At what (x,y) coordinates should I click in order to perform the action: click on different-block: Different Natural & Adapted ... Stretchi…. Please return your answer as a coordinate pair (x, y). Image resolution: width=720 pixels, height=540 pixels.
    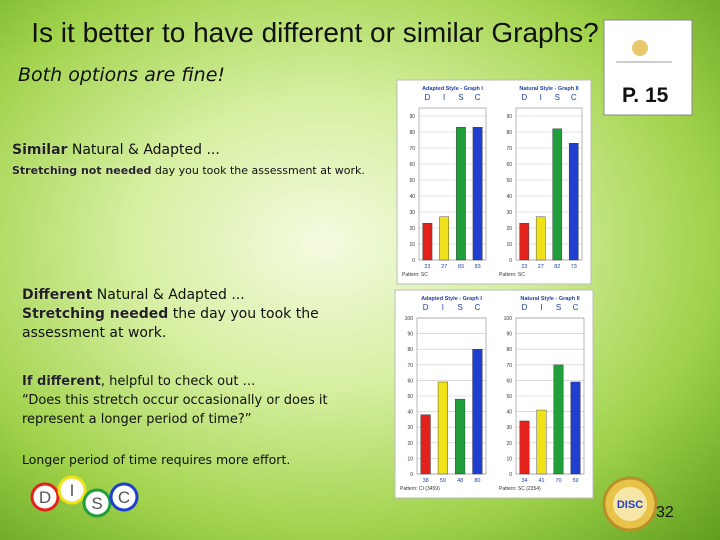
    Looking at the image, I should click on (192, 314).